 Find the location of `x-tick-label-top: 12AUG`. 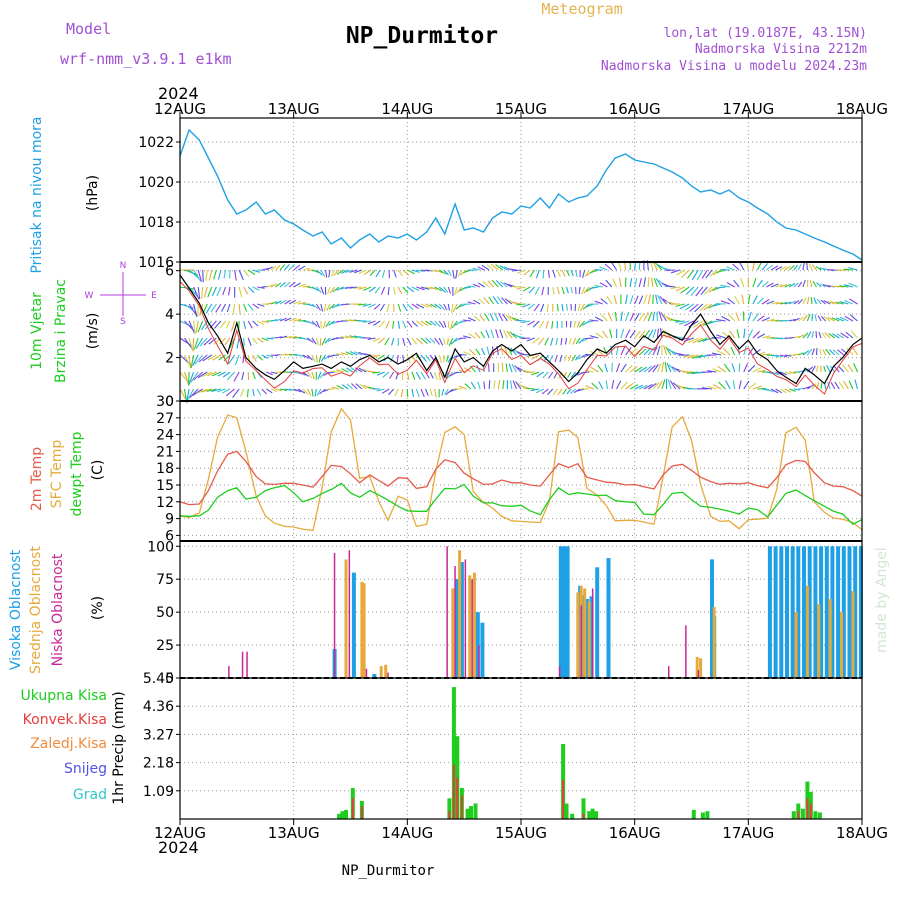

x-tick-label-top: 12AUG is located at coordinates (180, 109).